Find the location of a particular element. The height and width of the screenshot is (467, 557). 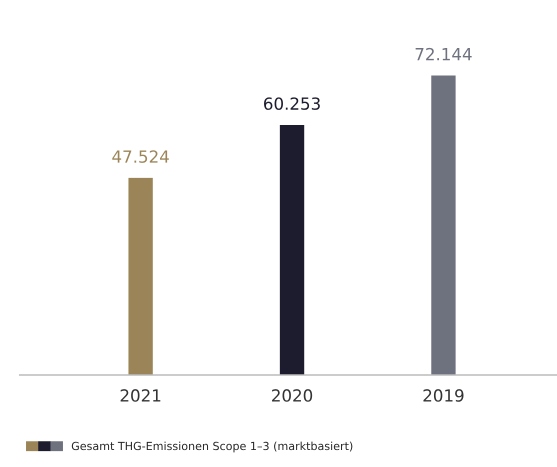

x-tick-label: 2020 is located at coordinates (292, 395).